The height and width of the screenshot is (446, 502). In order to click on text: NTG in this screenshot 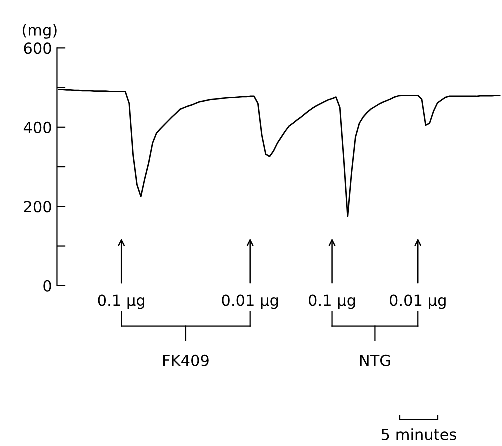, I will do `click(375, 360)`.